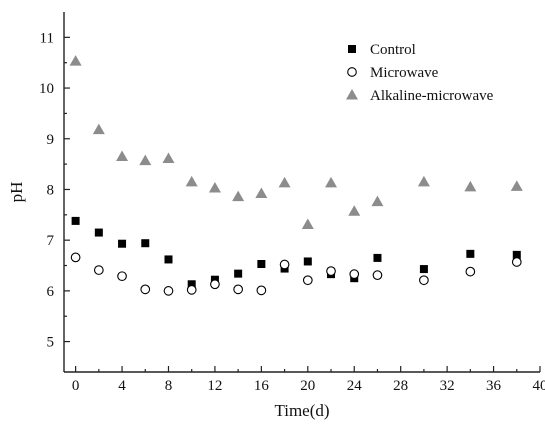  Describe the element at coordinates (262, 386) in the screenshot. I see `x-tick-label: 16` at that location.